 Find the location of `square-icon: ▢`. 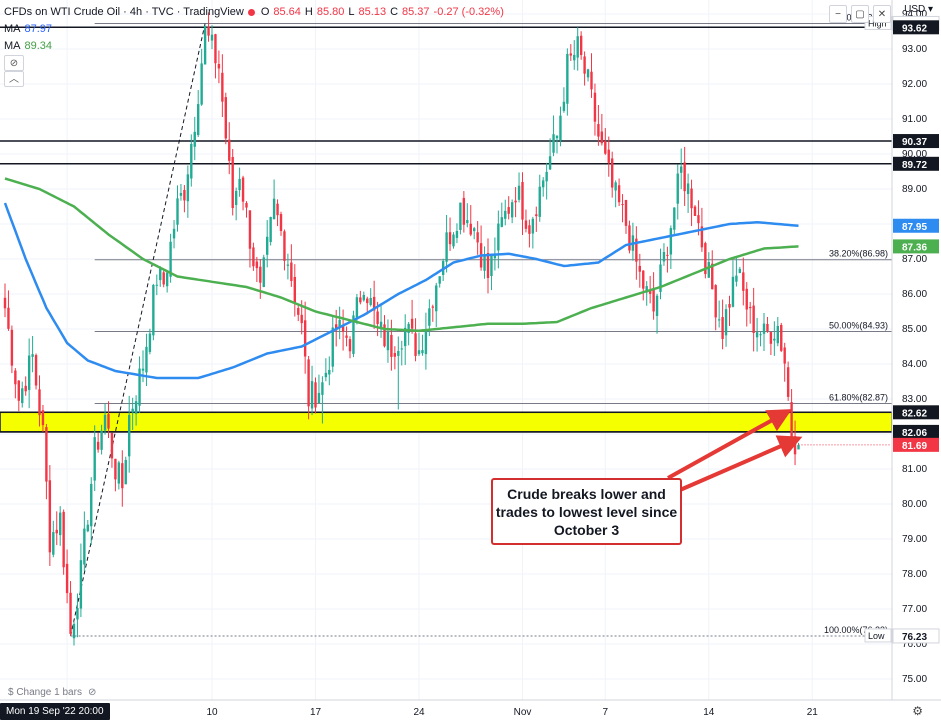

square-icon: ▢ is located at coordinates (860, 14).